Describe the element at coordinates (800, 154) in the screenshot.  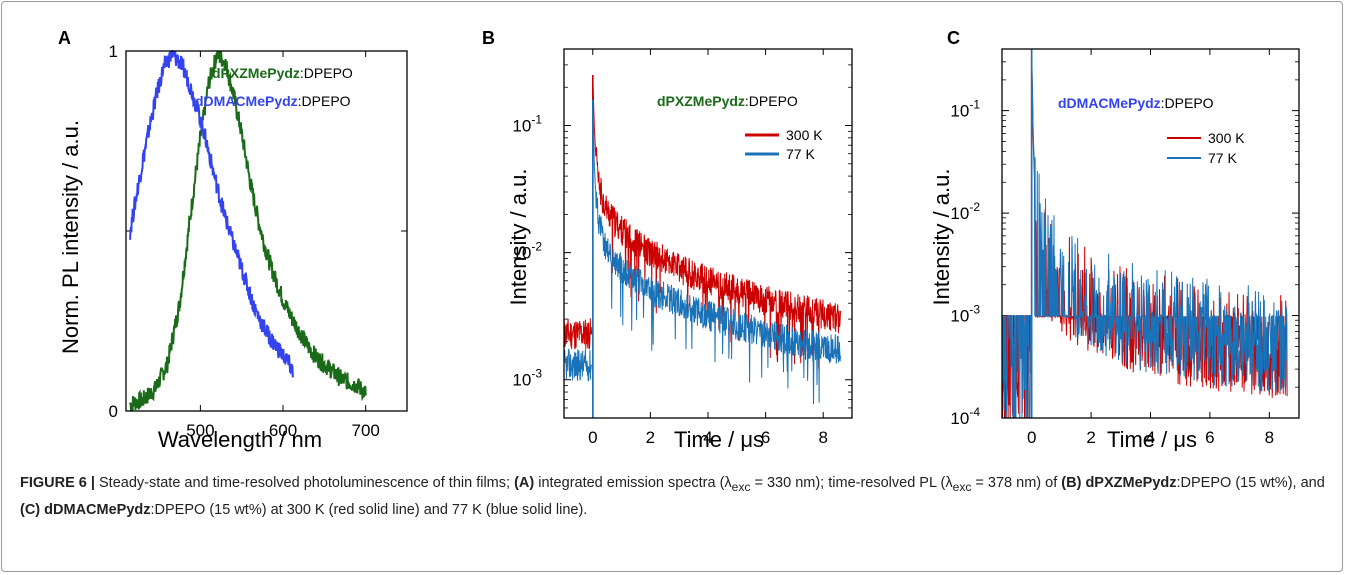
I see `panel-b-legend-77k: 77 K` at that location.